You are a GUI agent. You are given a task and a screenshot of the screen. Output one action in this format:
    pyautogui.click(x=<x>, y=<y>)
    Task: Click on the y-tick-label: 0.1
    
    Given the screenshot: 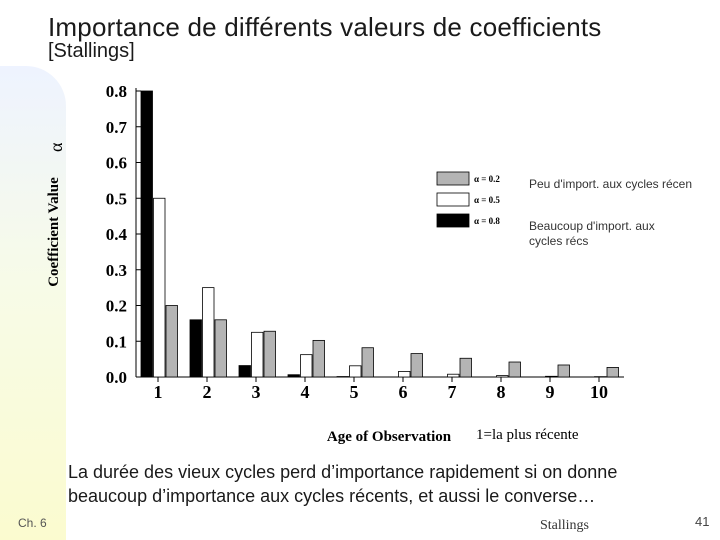 What is the action you would take?
    pyautogui.click(x=116, y=341)
    